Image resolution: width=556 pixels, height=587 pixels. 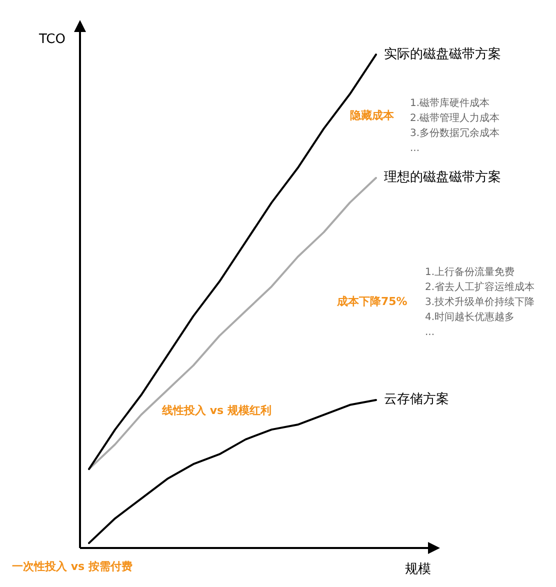 I want to click on series-label: 云存储方案, so click(x=416, y=399).